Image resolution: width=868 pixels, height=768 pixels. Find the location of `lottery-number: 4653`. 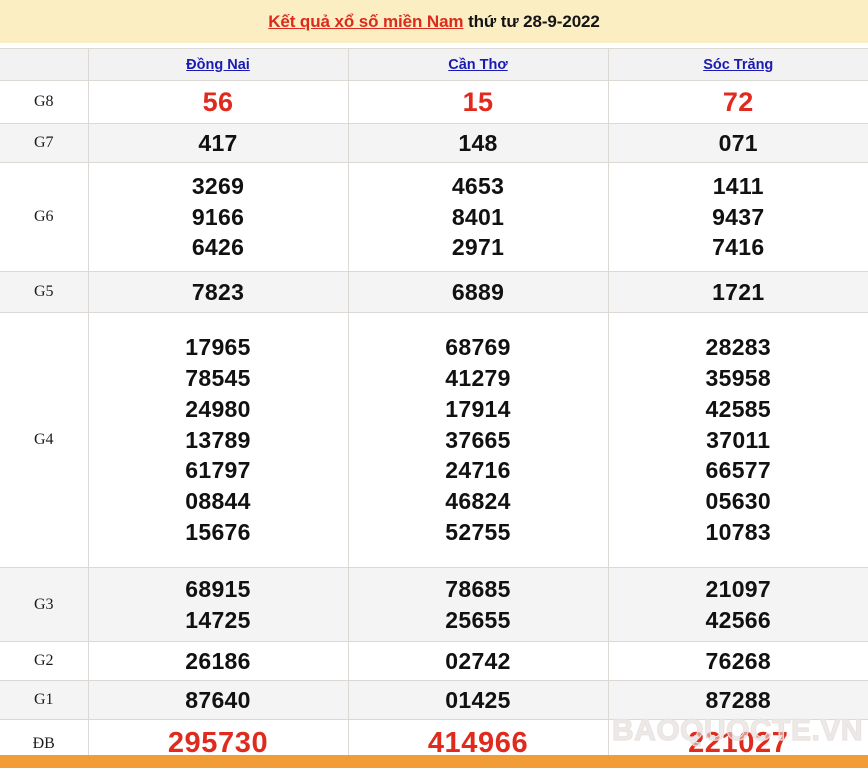

lottery-number: 4653 is located at coordinates (478, 185).